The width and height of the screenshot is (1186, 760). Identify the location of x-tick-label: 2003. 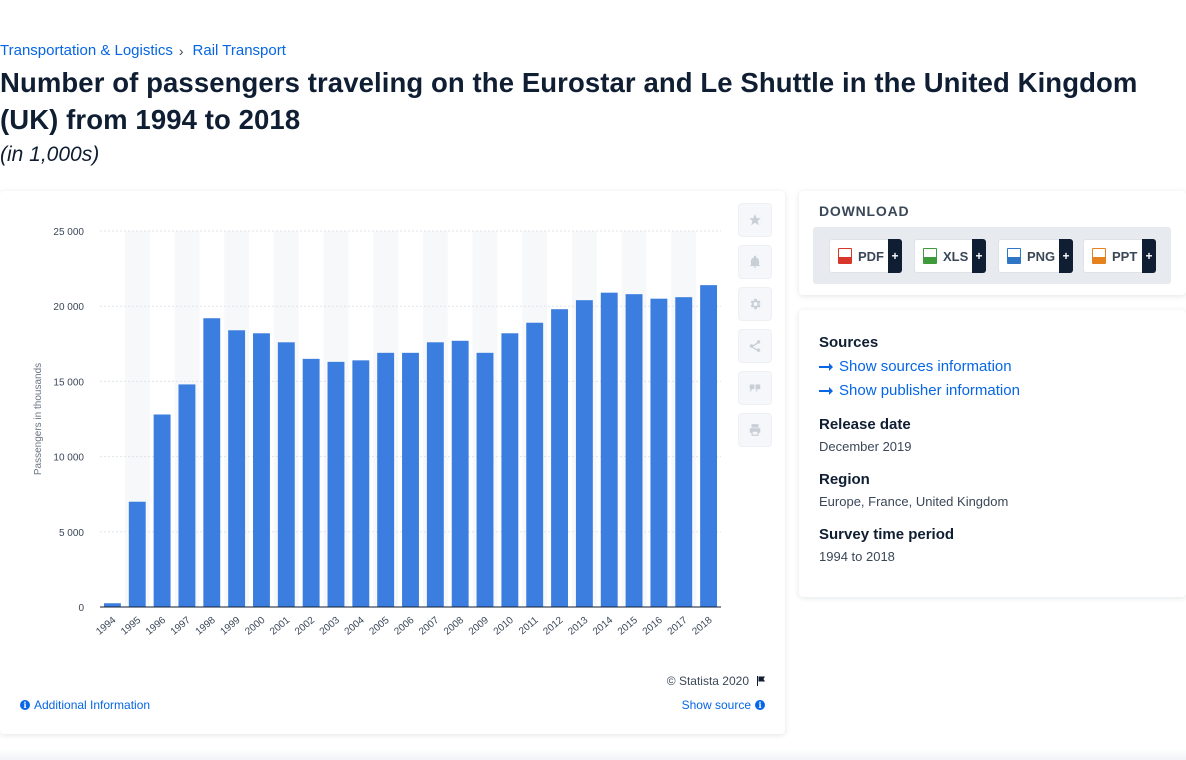
(330, 626).